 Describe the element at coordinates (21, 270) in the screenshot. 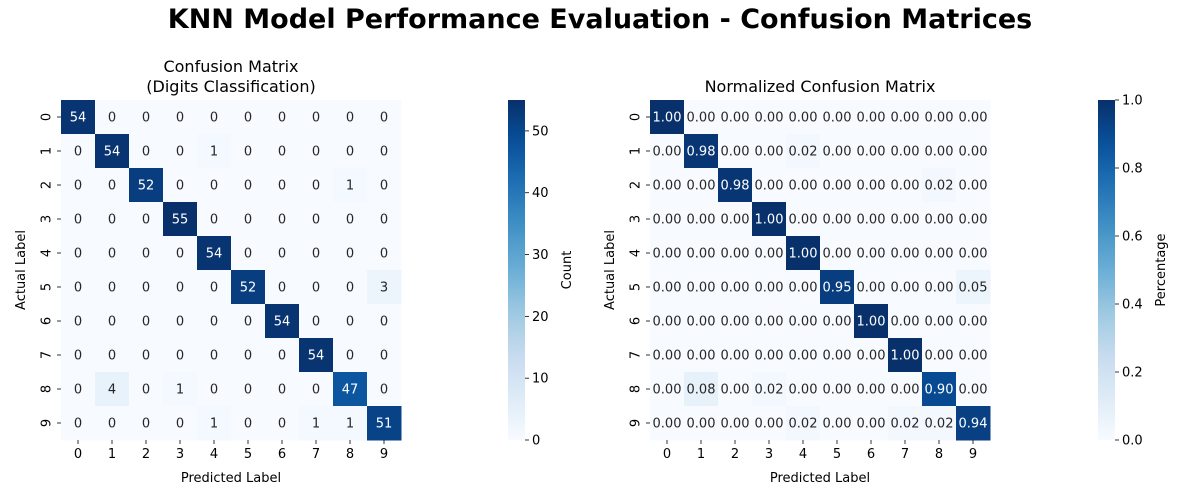

I see `cm-ylabel: Actual Label` at that location.